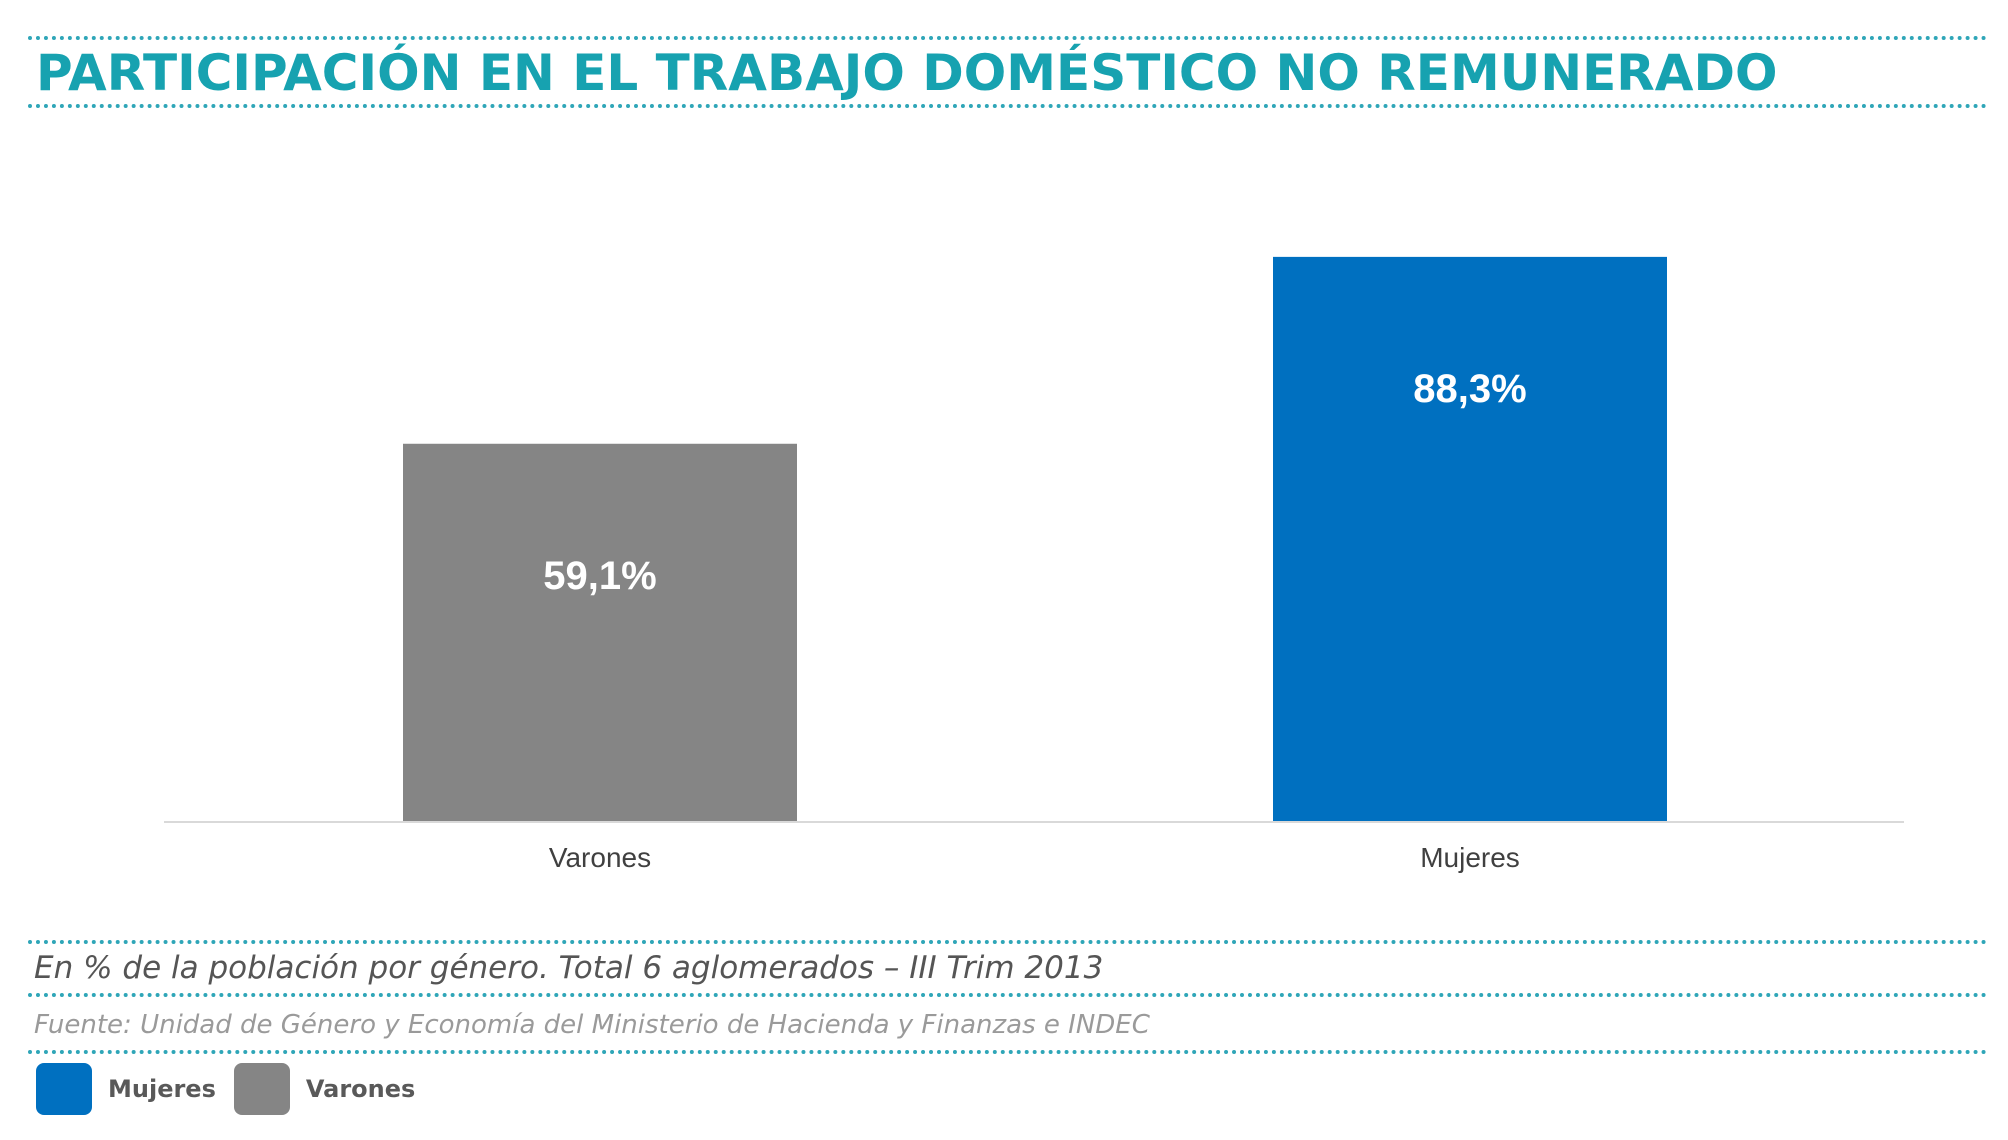 The width and height of the screenshot is (2008, 1140). I want to click on legend-label-varones: Varones, so click(360, 1089).